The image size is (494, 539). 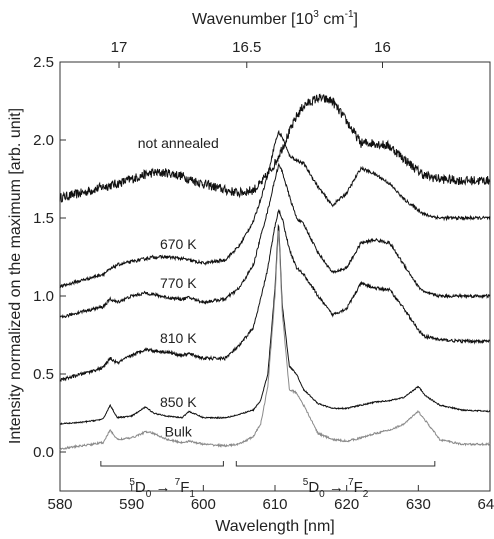 I want to click on top-axis-title-unit-exp: -1, so click(x=349, y=14).